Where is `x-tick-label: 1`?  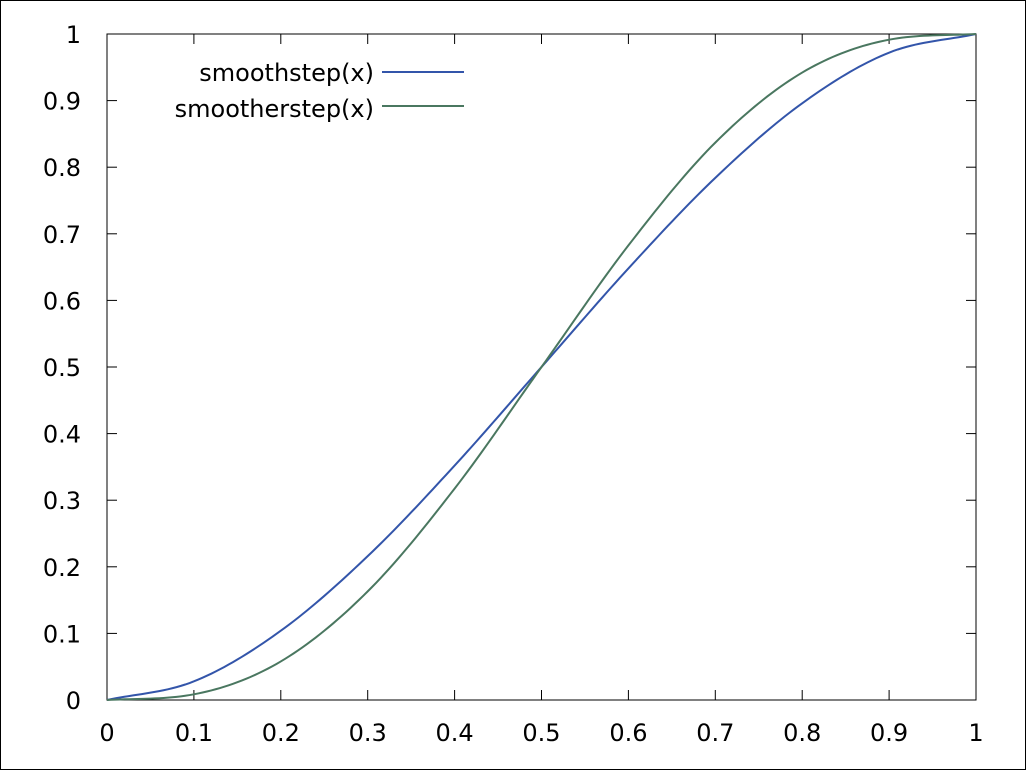
x-tick-label: 1 is located at coordinates (975, 733).